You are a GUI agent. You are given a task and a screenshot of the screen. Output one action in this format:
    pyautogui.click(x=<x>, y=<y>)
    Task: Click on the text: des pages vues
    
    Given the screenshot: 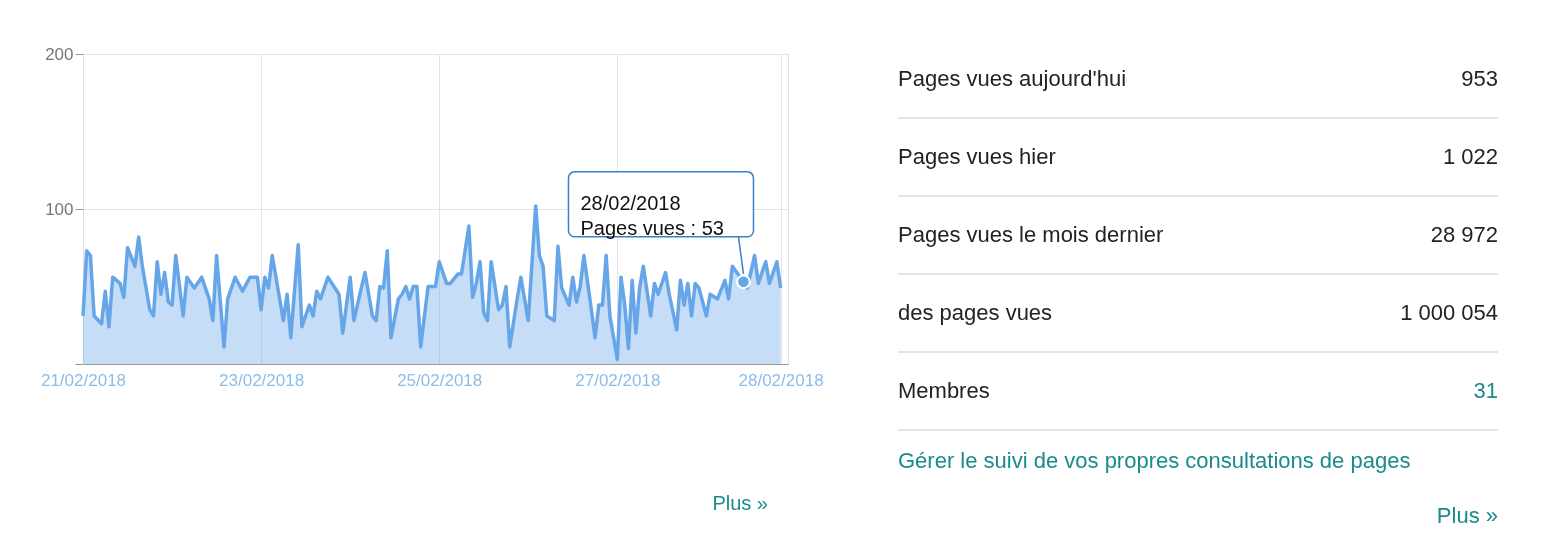 What is the action you would take?
    pyautogui.click(x=975, y=312)
    